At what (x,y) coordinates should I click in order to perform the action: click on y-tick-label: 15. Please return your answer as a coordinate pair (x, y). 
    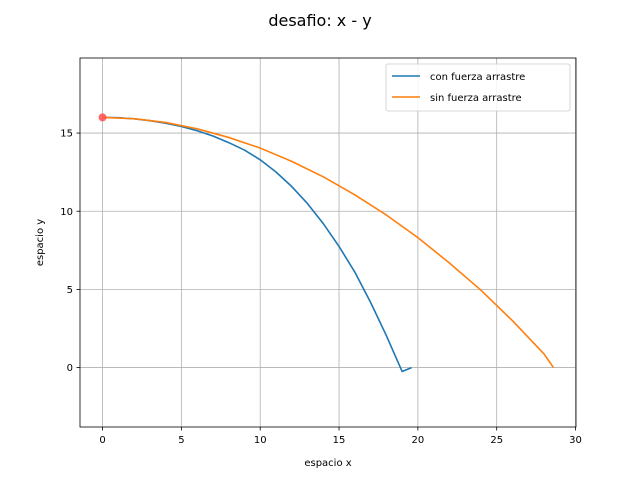
    Looking at the image, I should click on (66, 134).